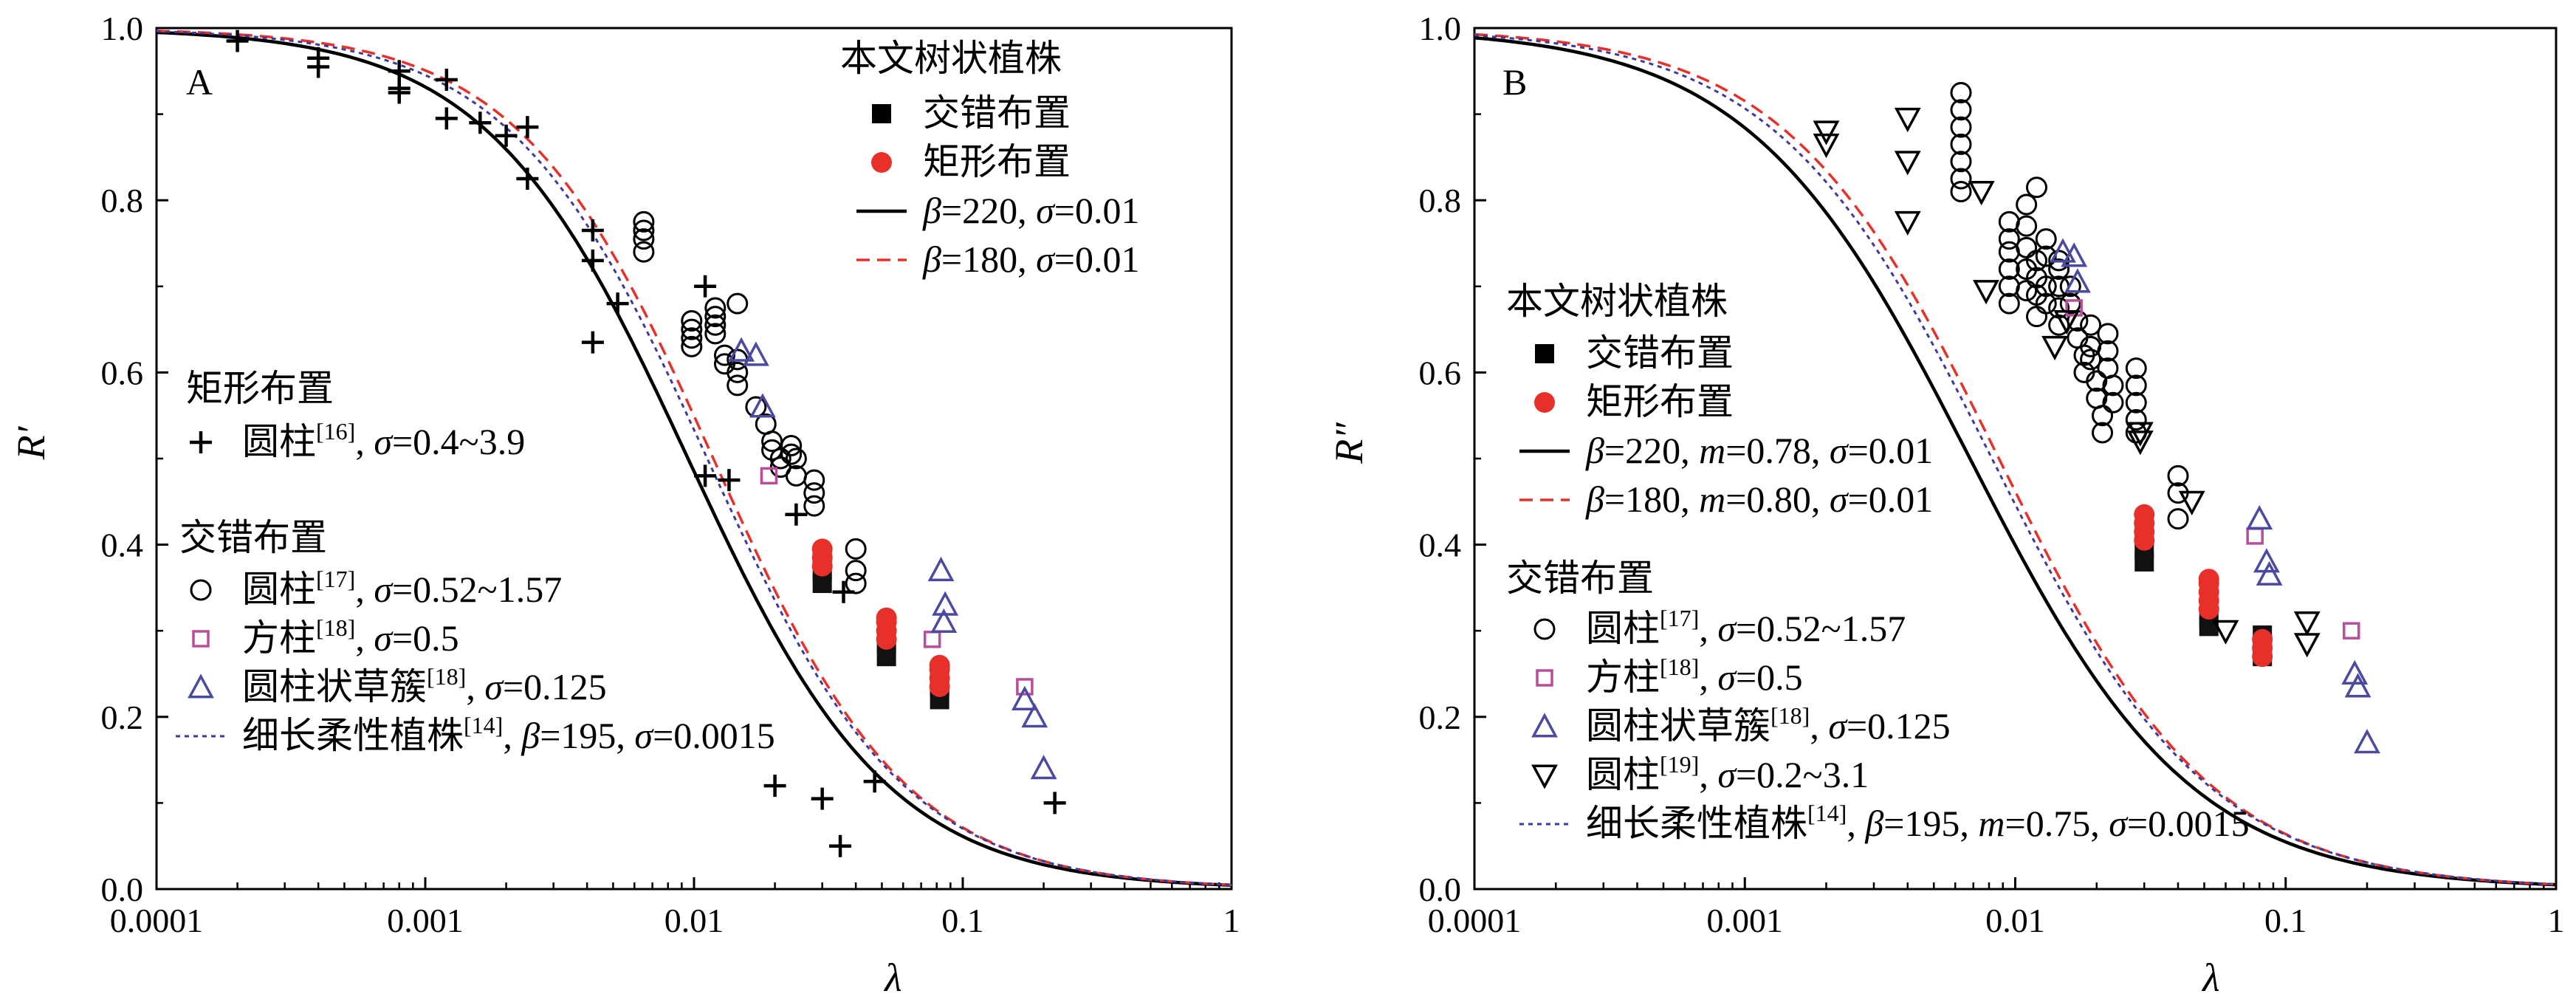 The height and width of the screenshot is (1005, 2576). I want to click on superscript-ref: [16], so click(335, 431).